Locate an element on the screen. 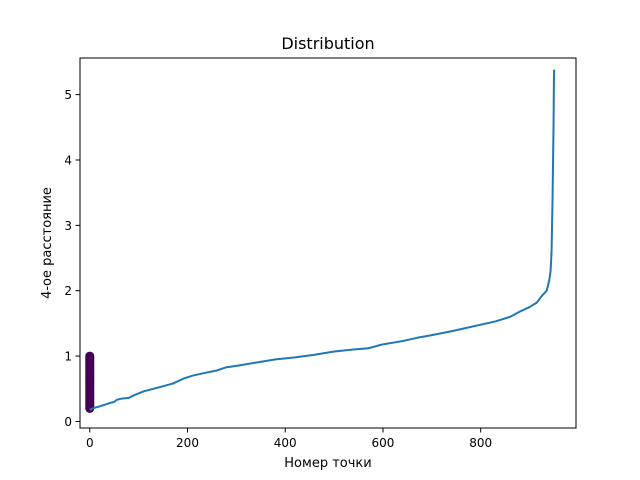 The width and height of the screenshot is (640, 480). y-axis-label: 4-ое расстояние is located at coordinates (47, 243).